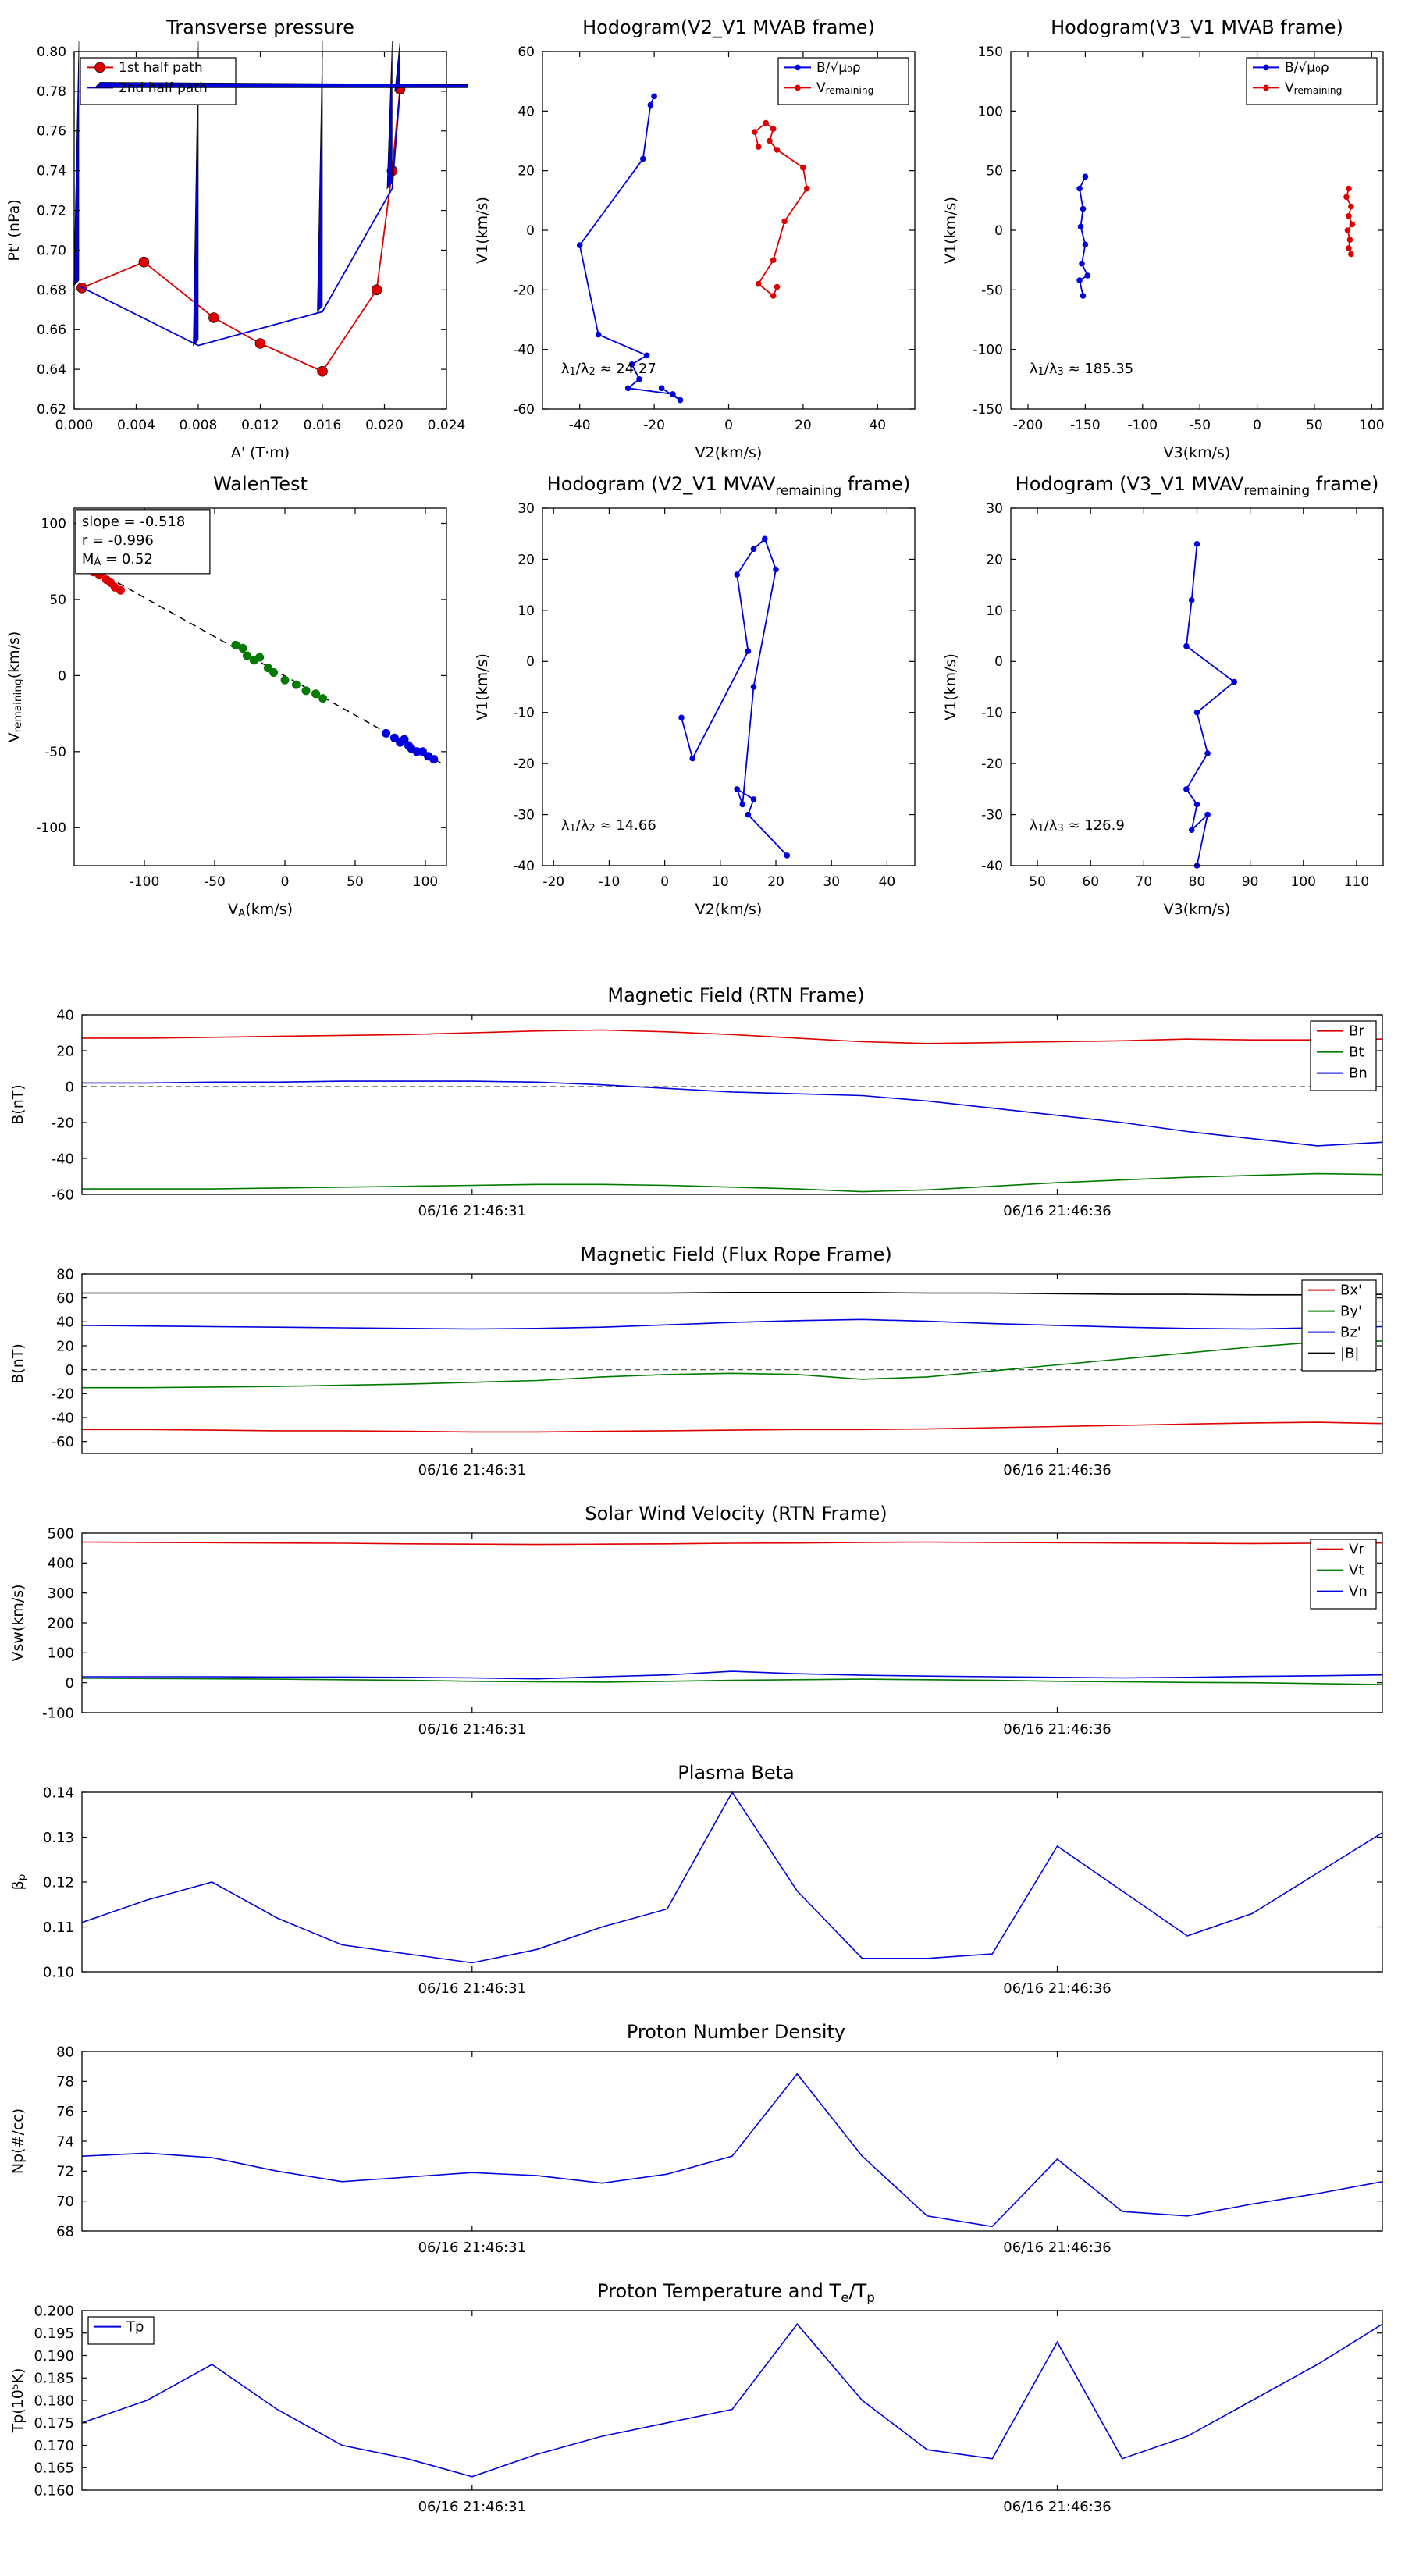 This screenshot has width=1405, height=2576. I want to click on svg-text: Vr, so click(1357, 1550).